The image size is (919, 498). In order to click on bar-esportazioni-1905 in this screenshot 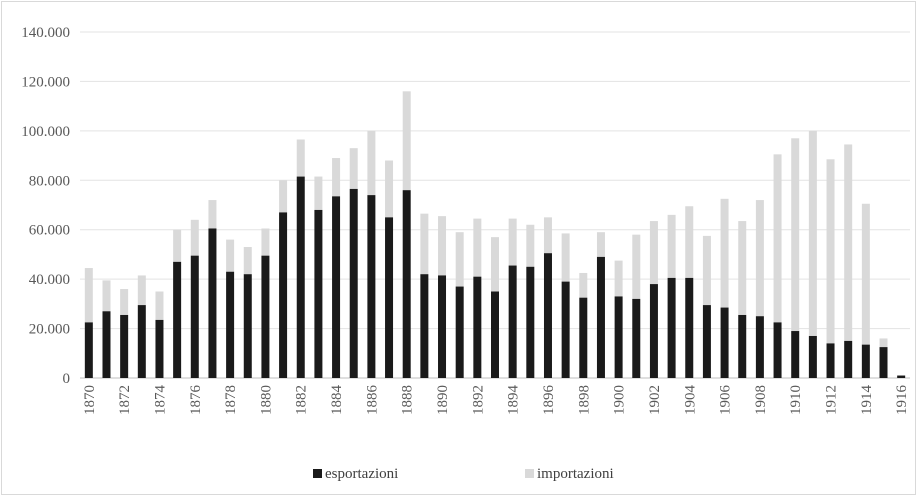, I will do `click(706, 341)`.